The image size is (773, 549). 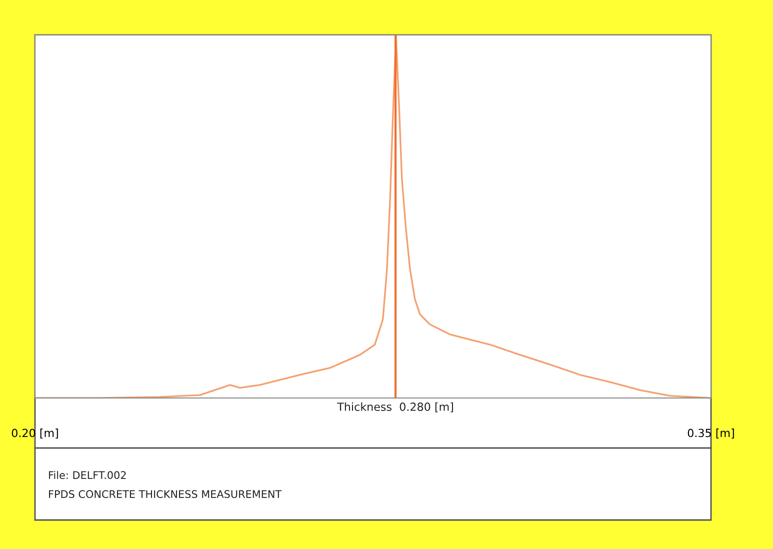 I want to click on text: File: DELFT.002, so click(x=87, y=475).